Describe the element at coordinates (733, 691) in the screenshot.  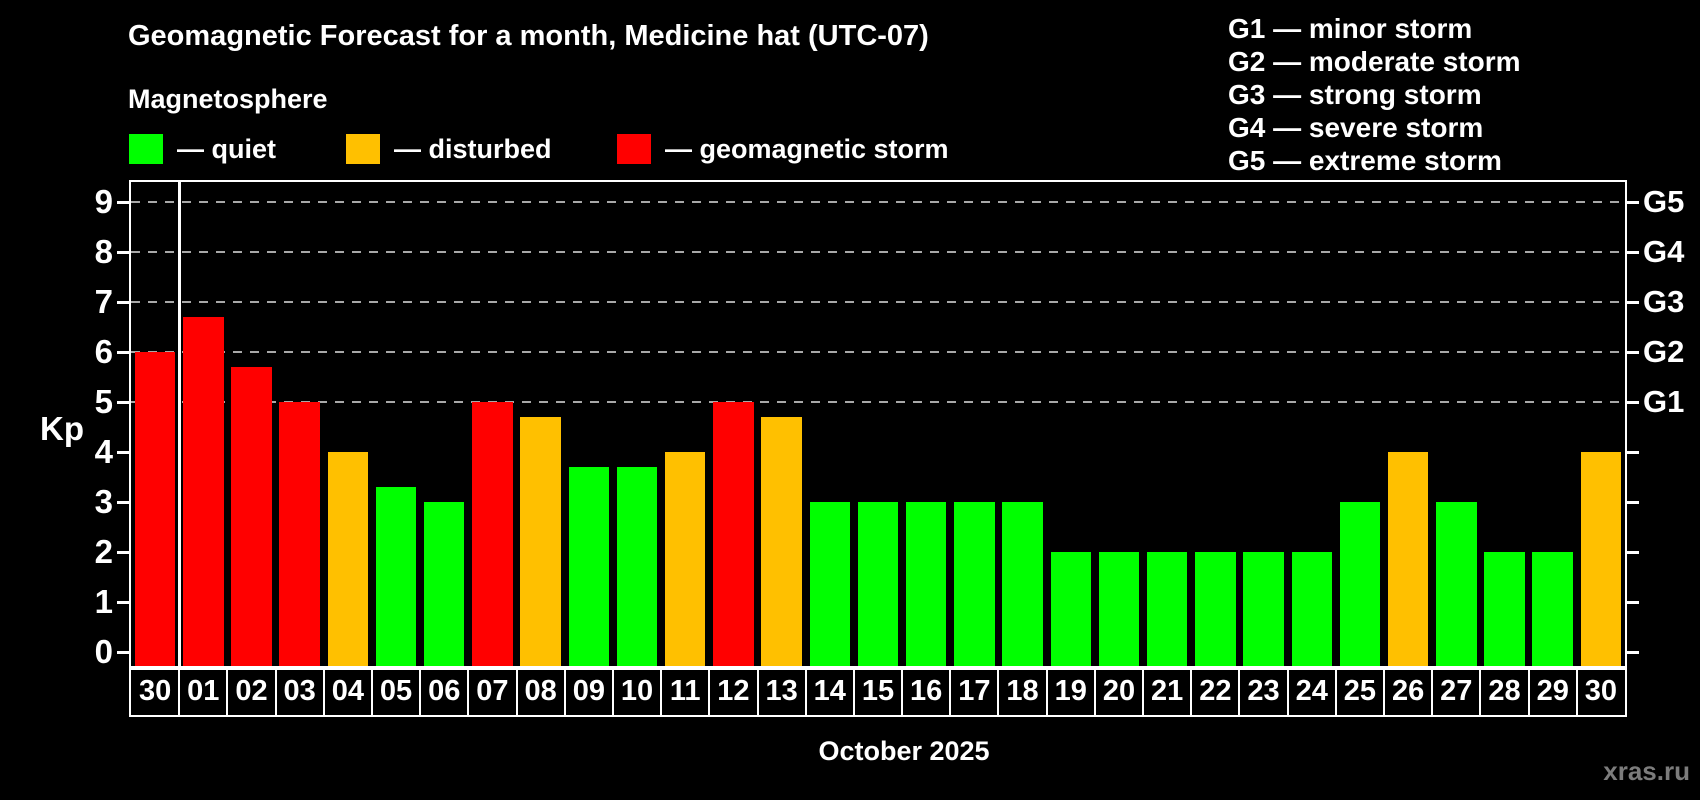
I see `day-label: 12` at that location.